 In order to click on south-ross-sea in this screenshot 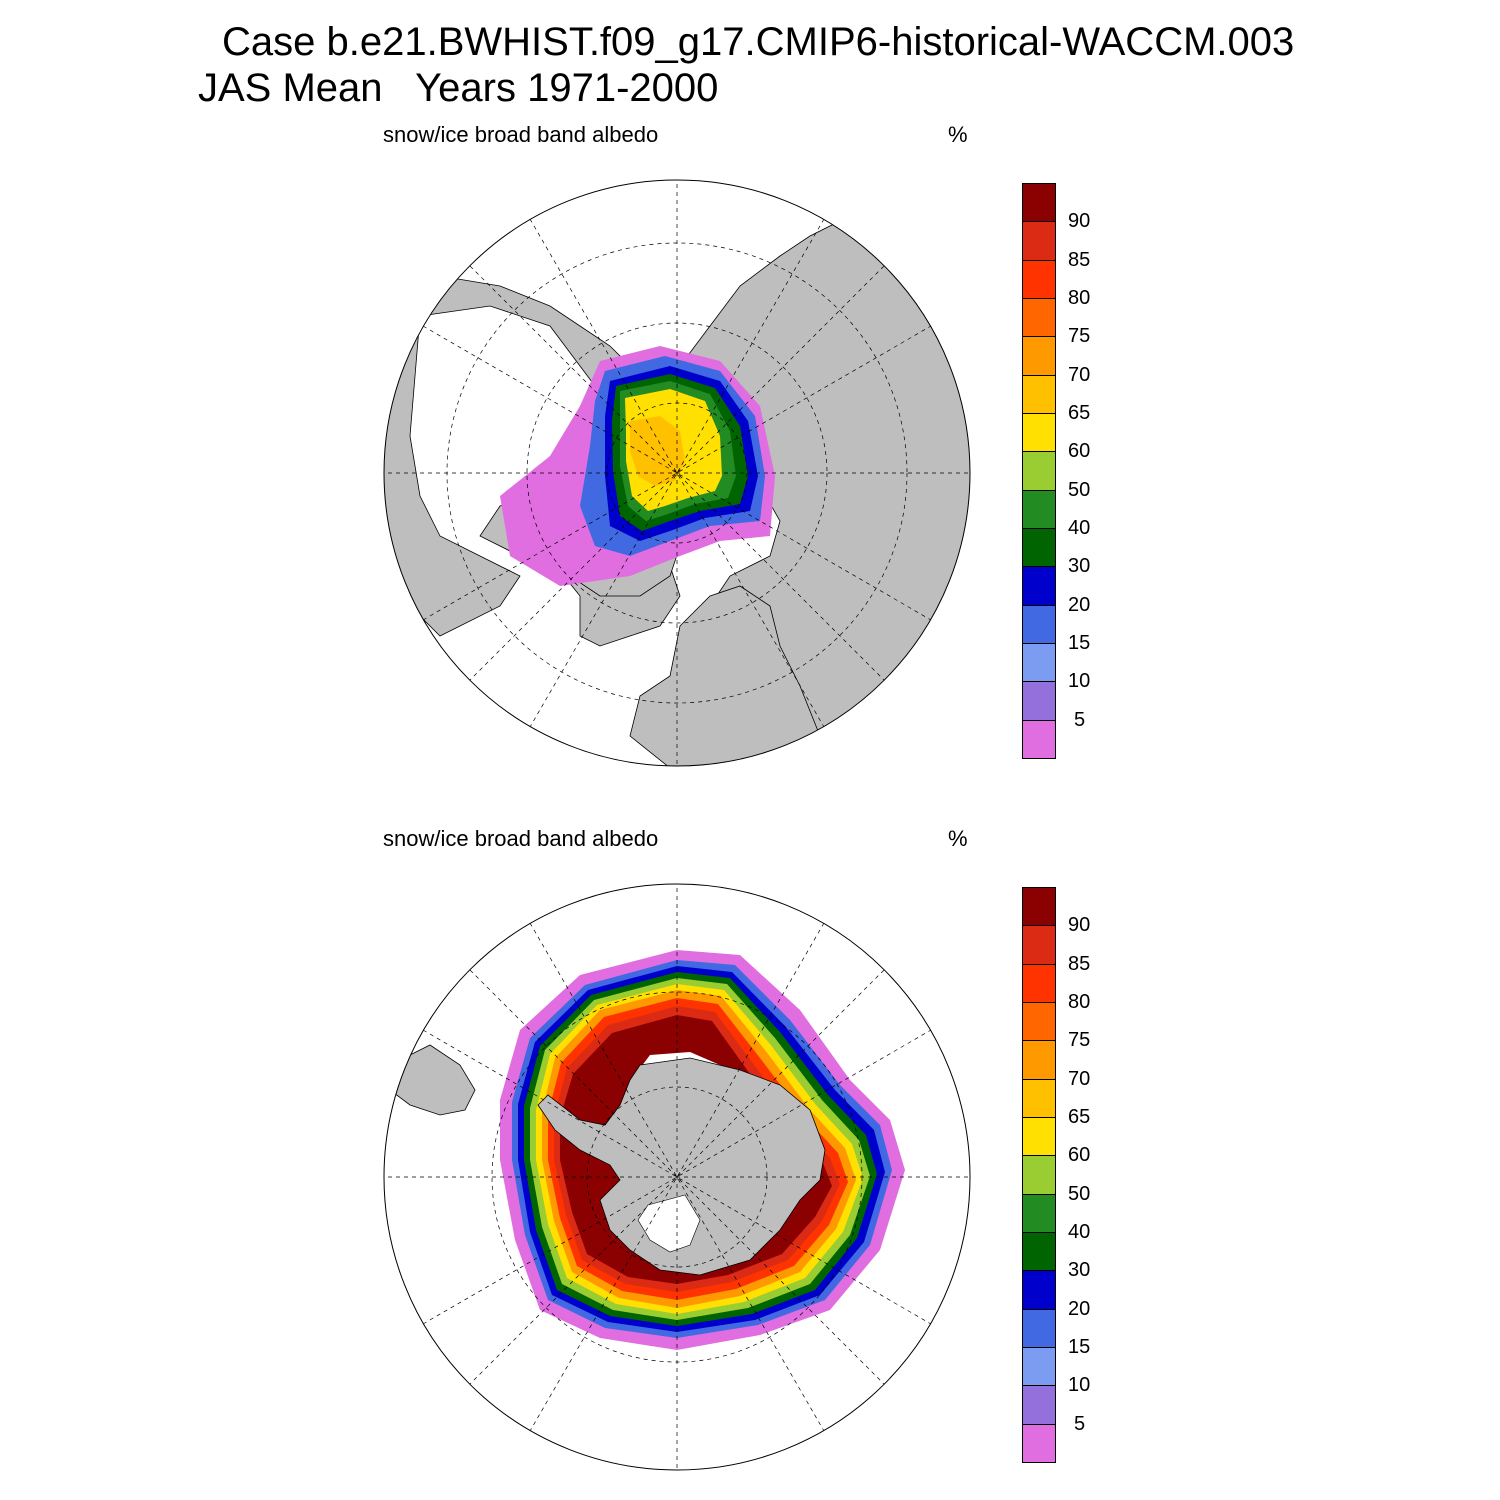, I will do `click(669, 1223)`.